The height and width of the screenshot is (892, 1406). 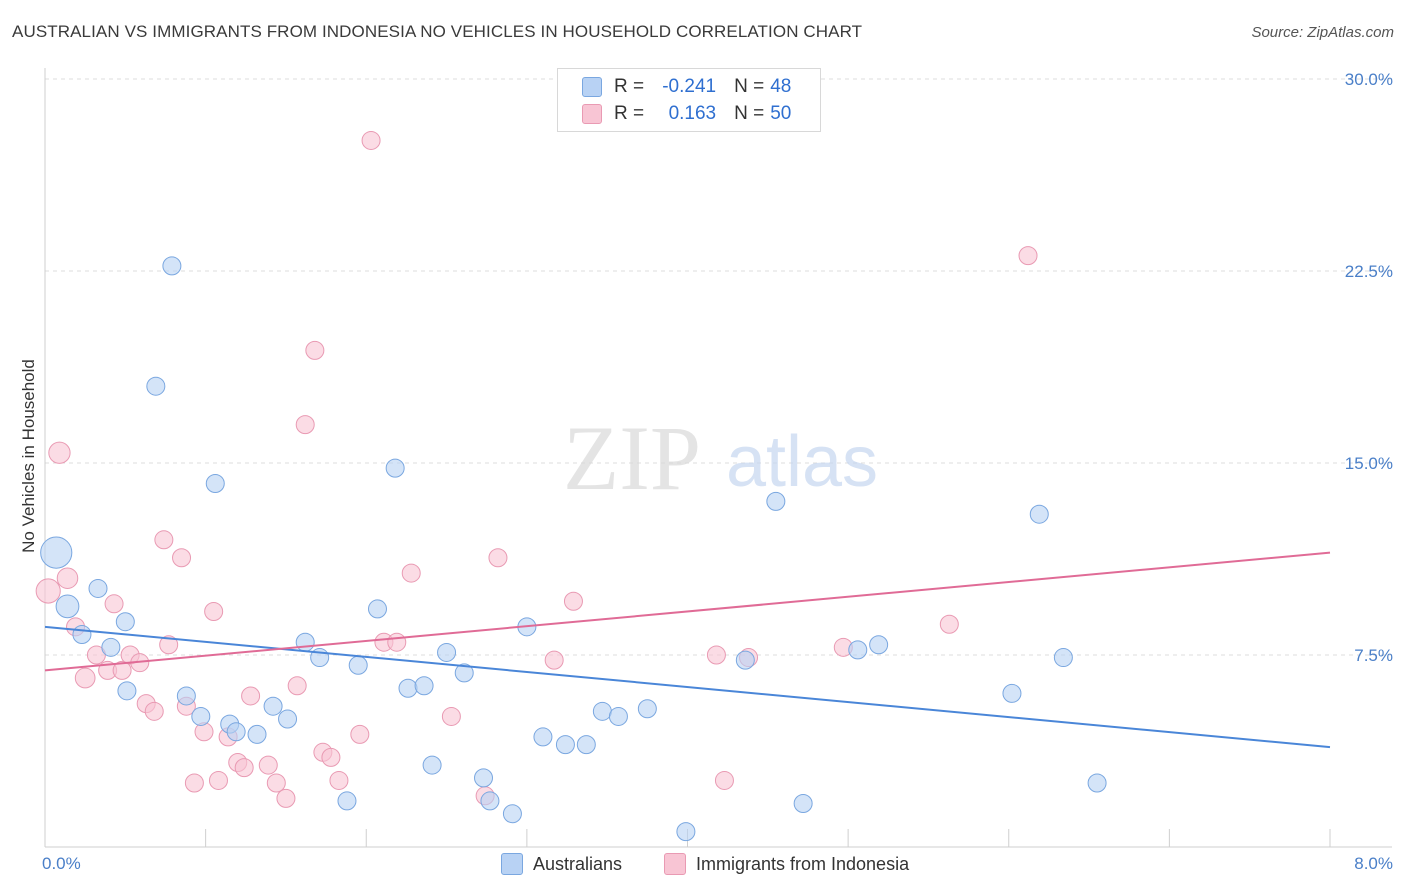 What do you see at coordinates (1369, 79) in the screenshot?
I see `y-tick-label: 30.0%` at bounding box center [1369, 79].